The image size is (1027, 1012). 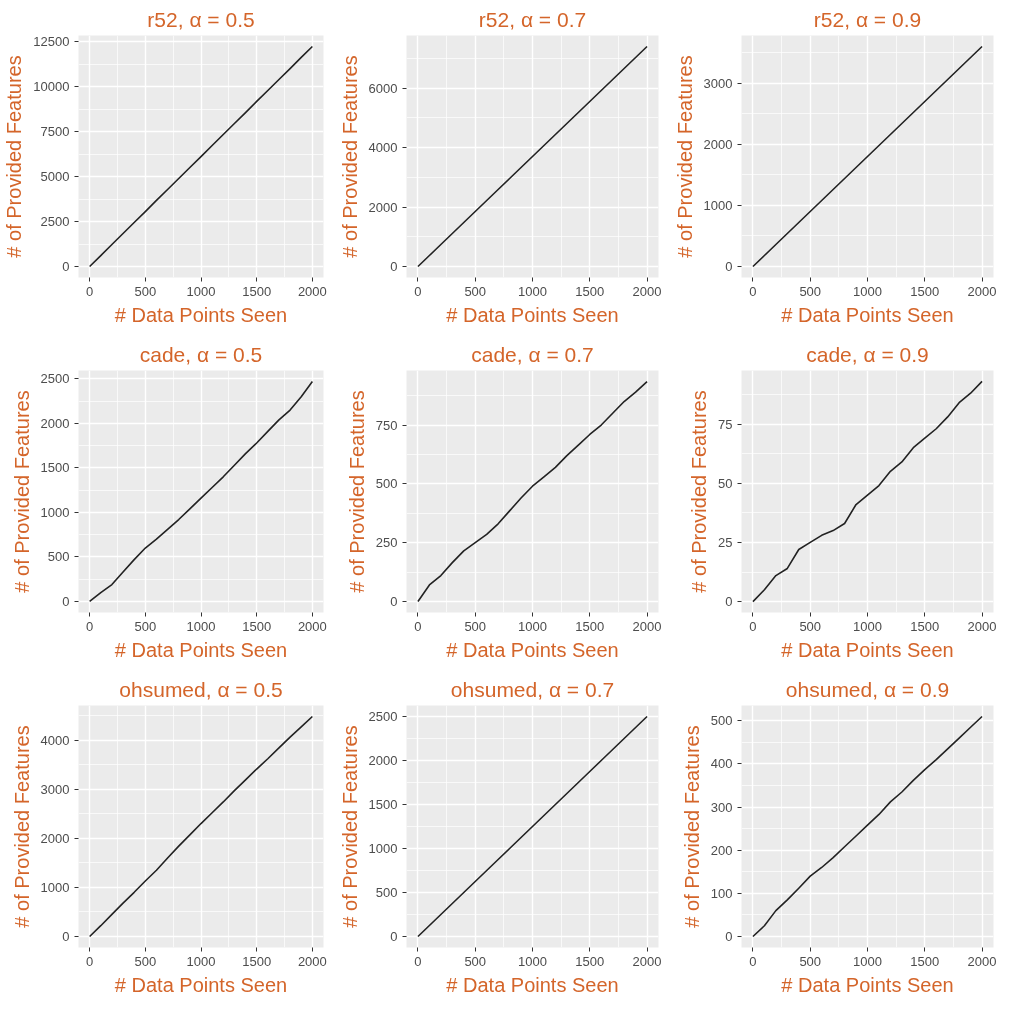 What do you see at coordinates (721, 807) in the screenshot?
I see `y-tick-label: 300` at bounding box center [721, 807].